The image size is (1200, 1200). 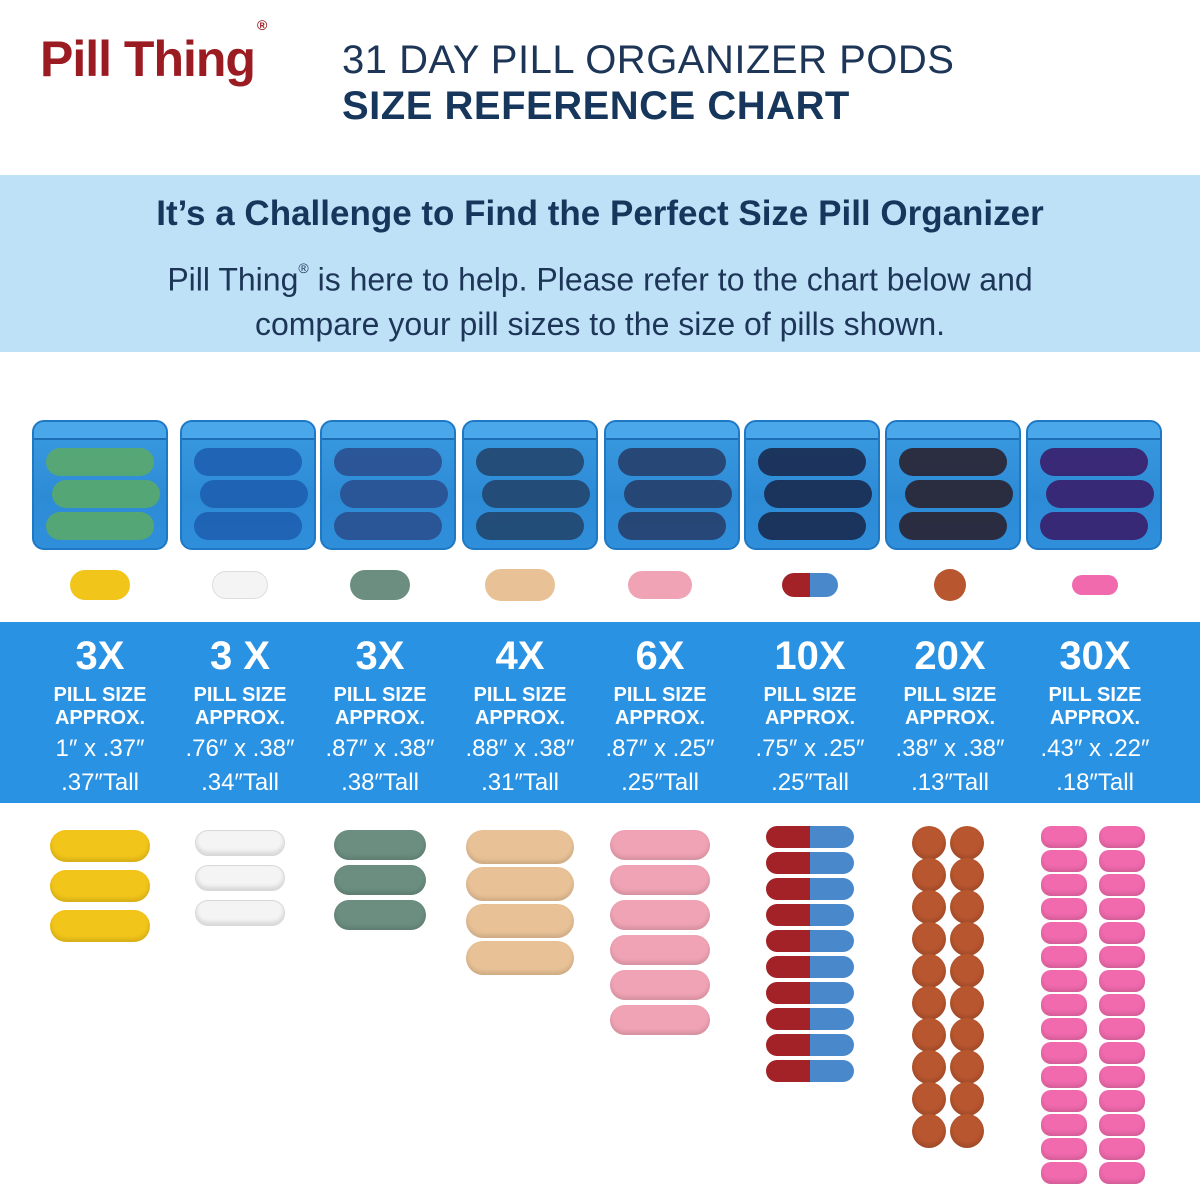 What do you see at coordinates (520, 782) in the screenshot?
I see `pill-height: .31″Tall` at bounding box center [520, 782].